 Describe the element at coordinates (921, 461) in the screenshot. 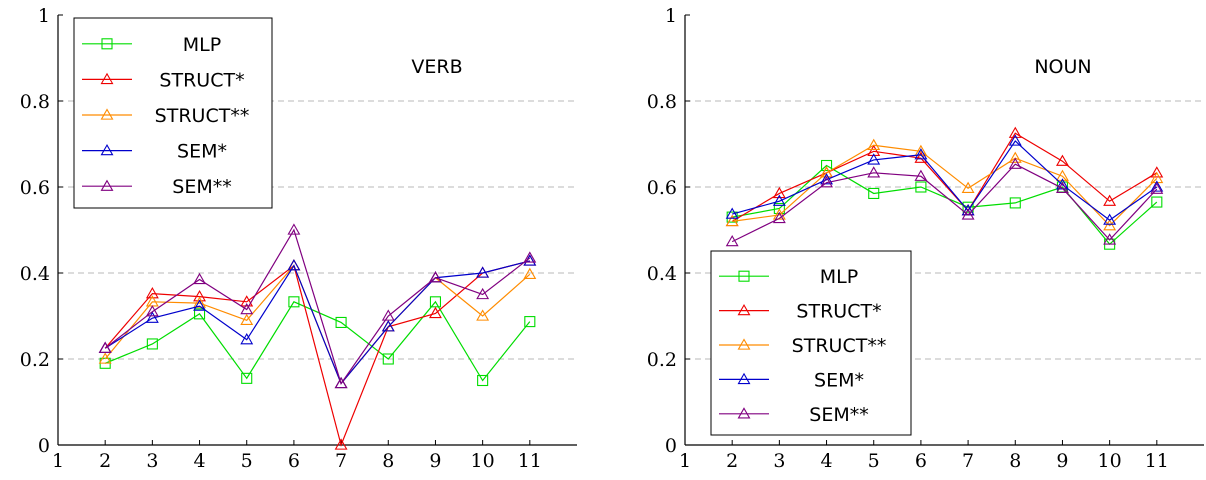

I see `x-tick-label: 6` at that location.